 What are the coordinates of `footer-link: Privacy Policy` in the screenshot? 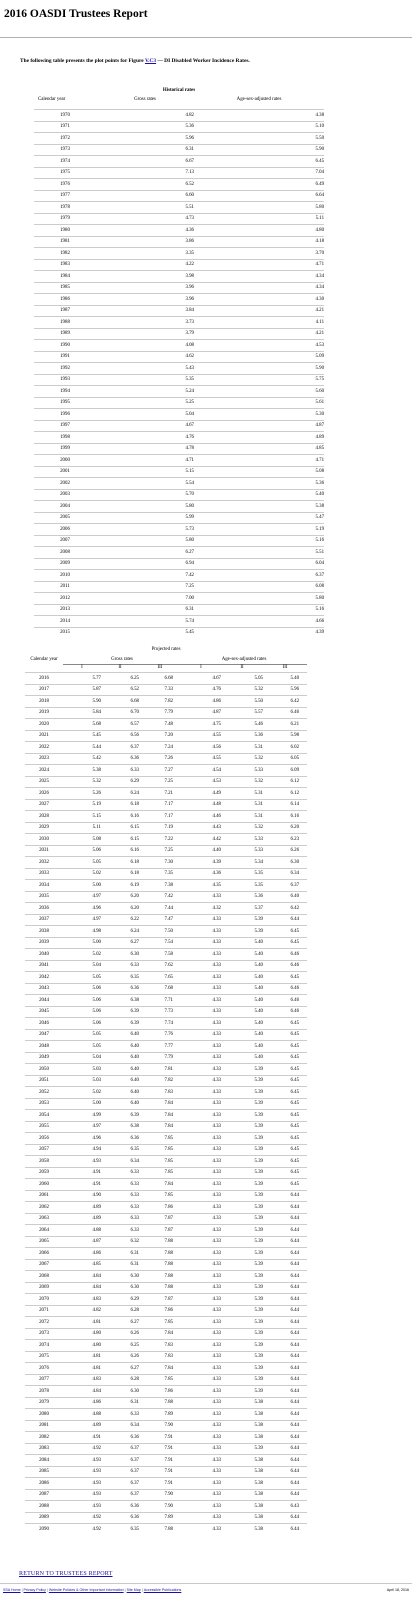 It's located at (34, 1590).